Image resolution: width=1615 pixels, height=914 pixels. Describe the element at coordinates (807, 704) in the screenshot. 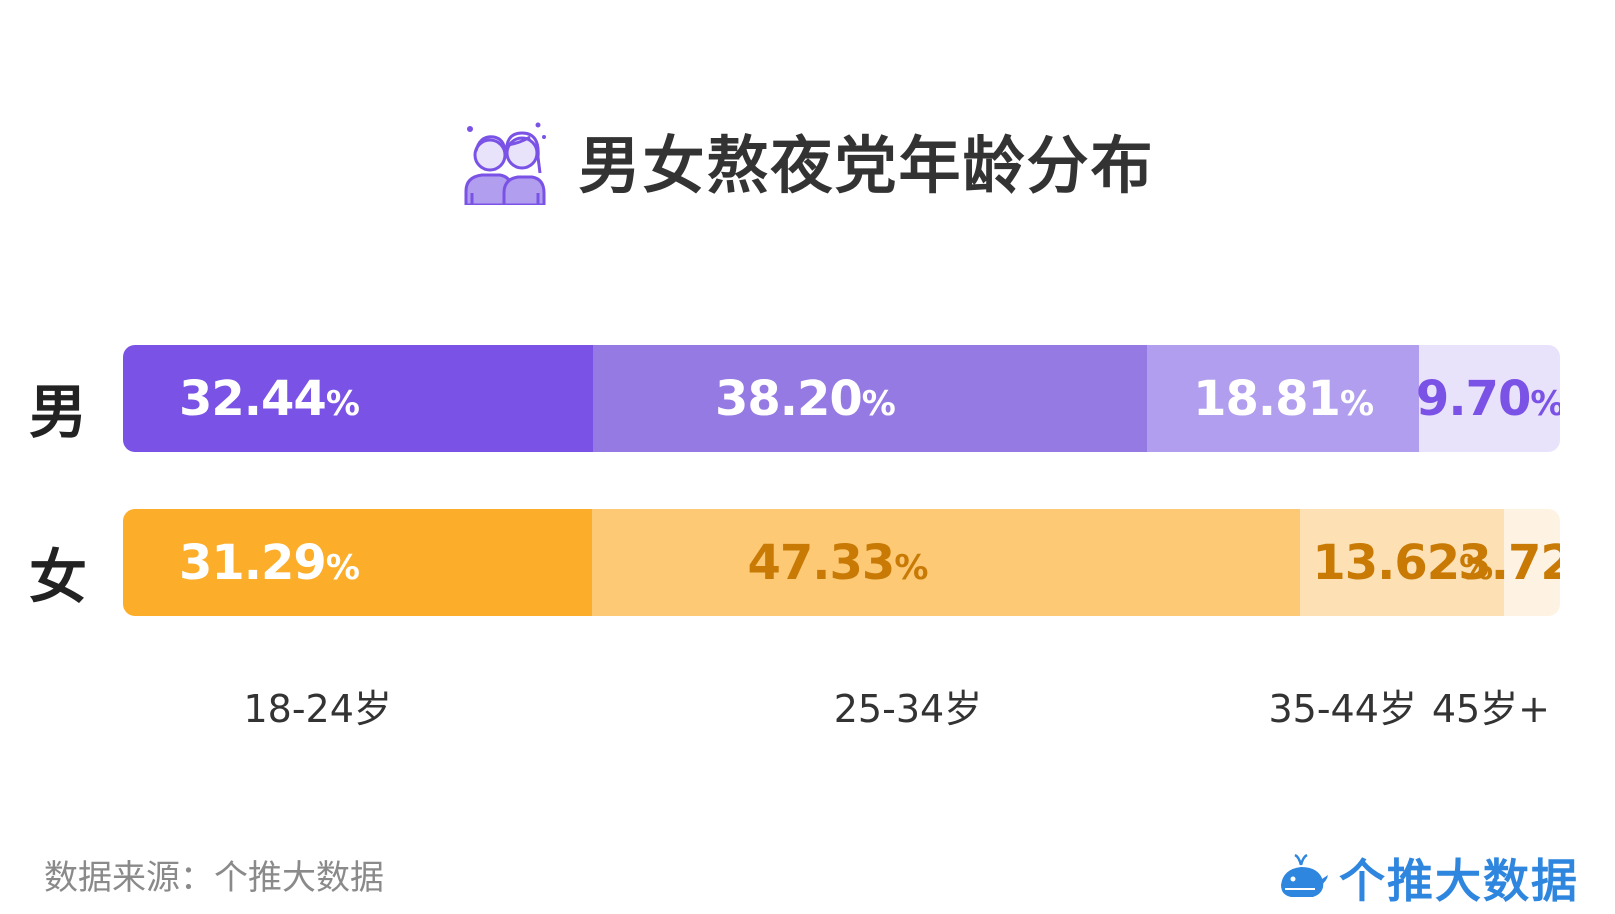

I see `age-axis: 18-24岁 25-34岁 35-44岁 45岁+` at that location.